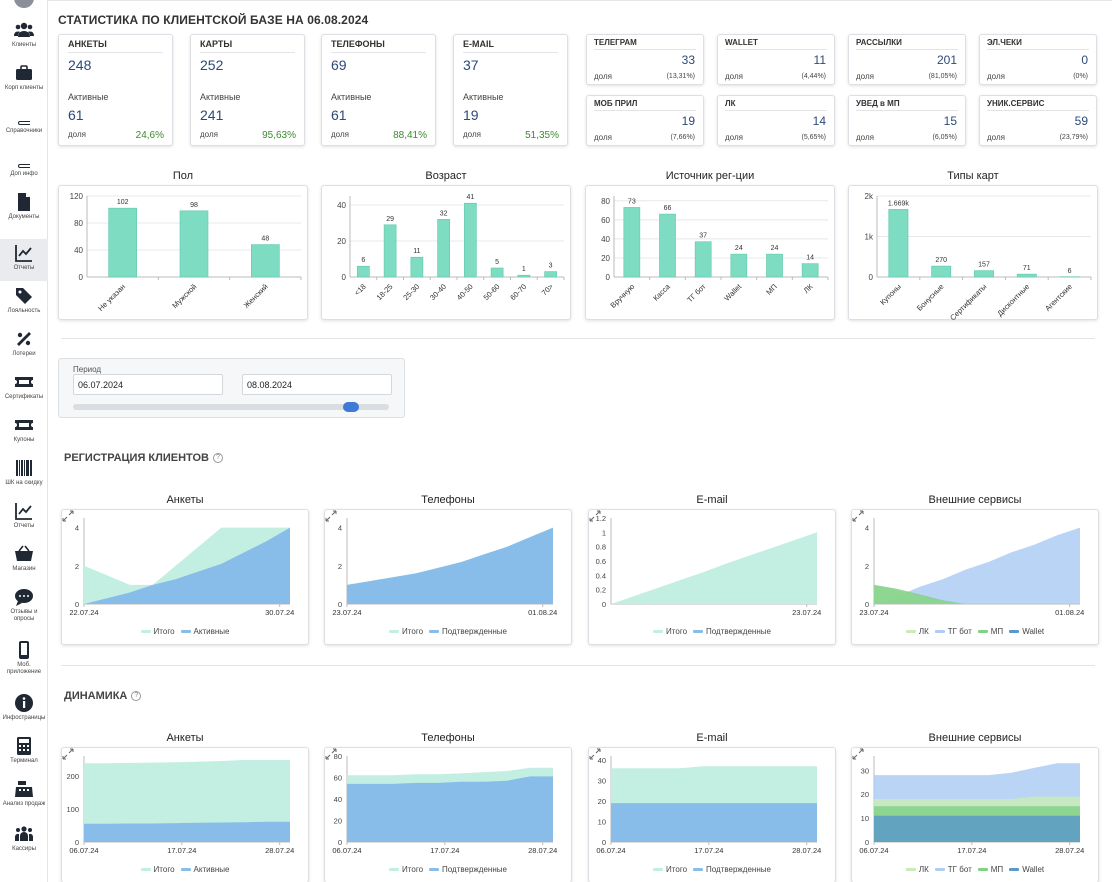 Image resolution: width=1112 pixels, height=882 pixels. I want to click on sidebar-item-18: Анализ продаж, so click(24, 796).